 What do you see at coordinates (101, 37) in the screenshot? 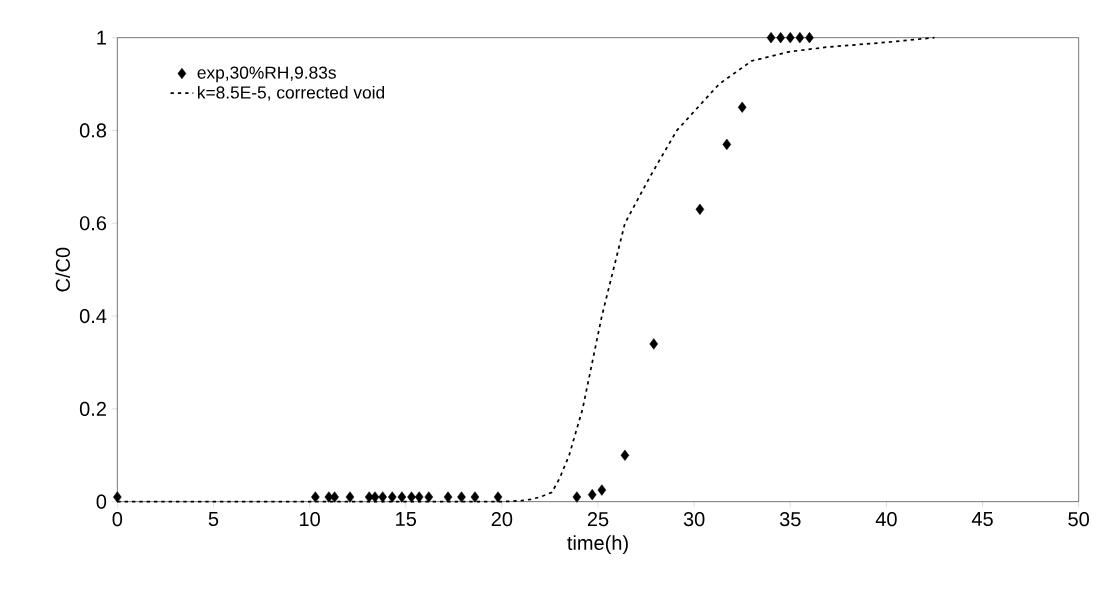
I see `y-tick-label: 1` at bounding box center [101, 37].